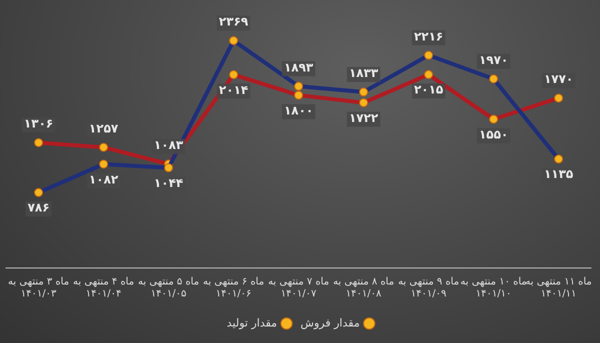 The height and width of the screenshot is (343, 600). I want to click on data-label: ۲۰۱۵, so click(429, 89).